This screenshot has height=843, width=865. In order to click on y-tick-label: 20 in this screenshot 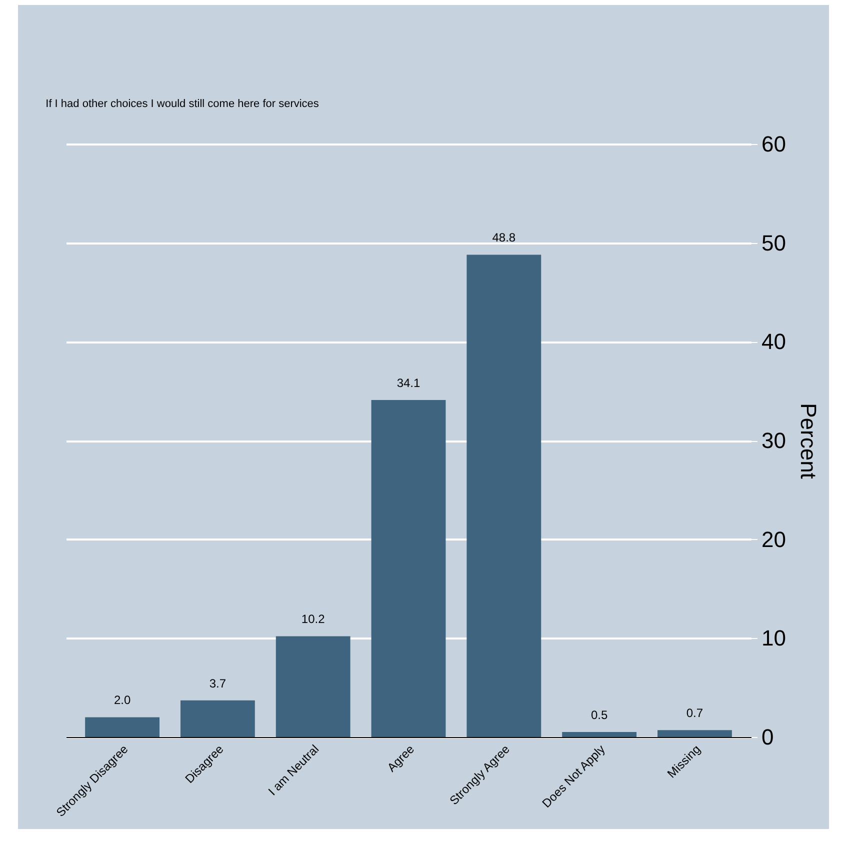, I will do `click(774, 539)`.